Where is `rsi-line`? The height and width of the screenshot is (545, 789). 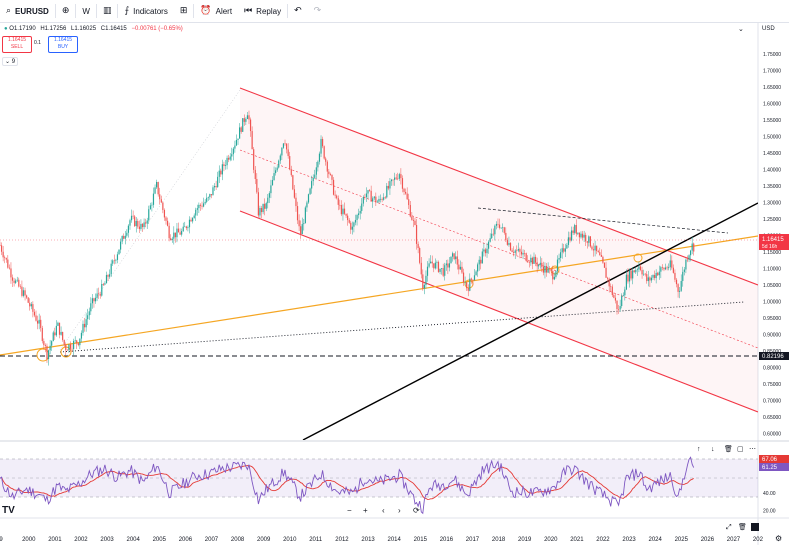 rsi-line is located at coordinates (347, 485).